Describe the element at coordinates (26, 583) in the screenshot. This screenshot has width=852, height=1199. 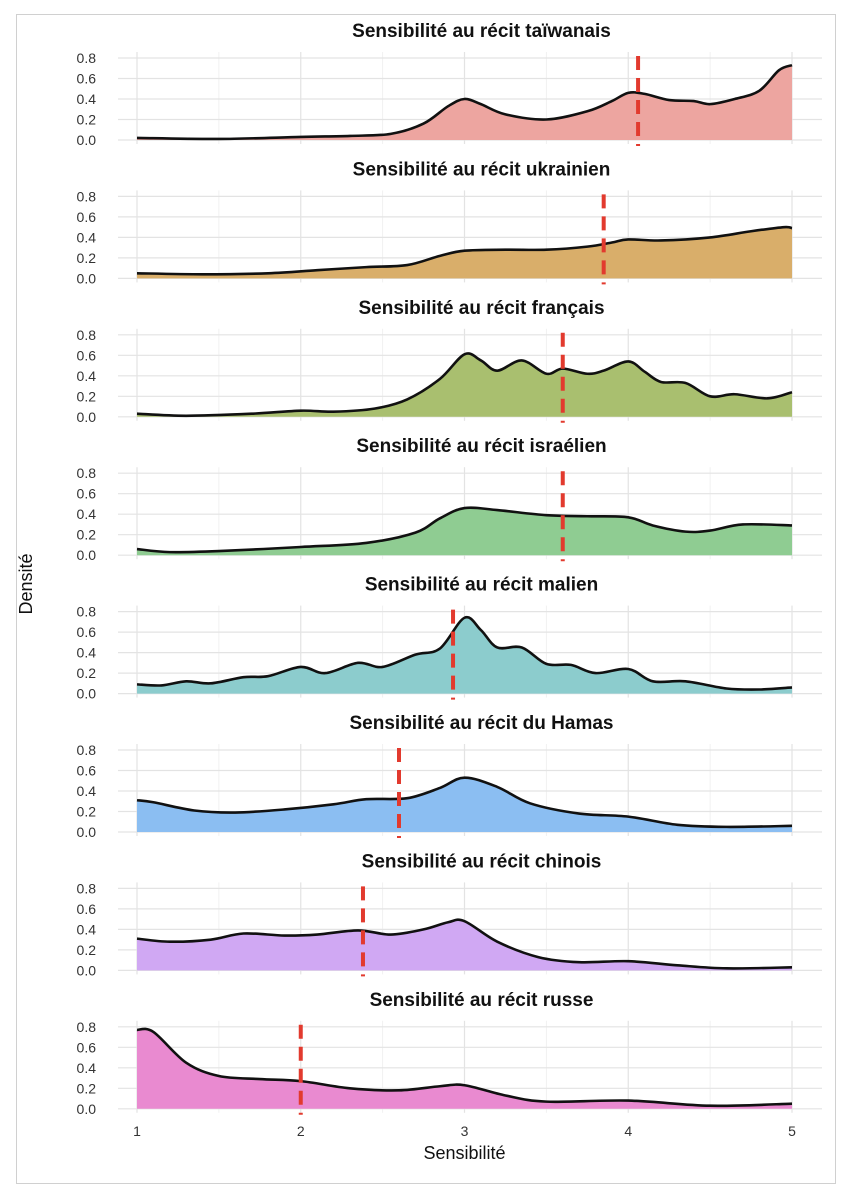
I see `y-axis-title: Densité` at that location.